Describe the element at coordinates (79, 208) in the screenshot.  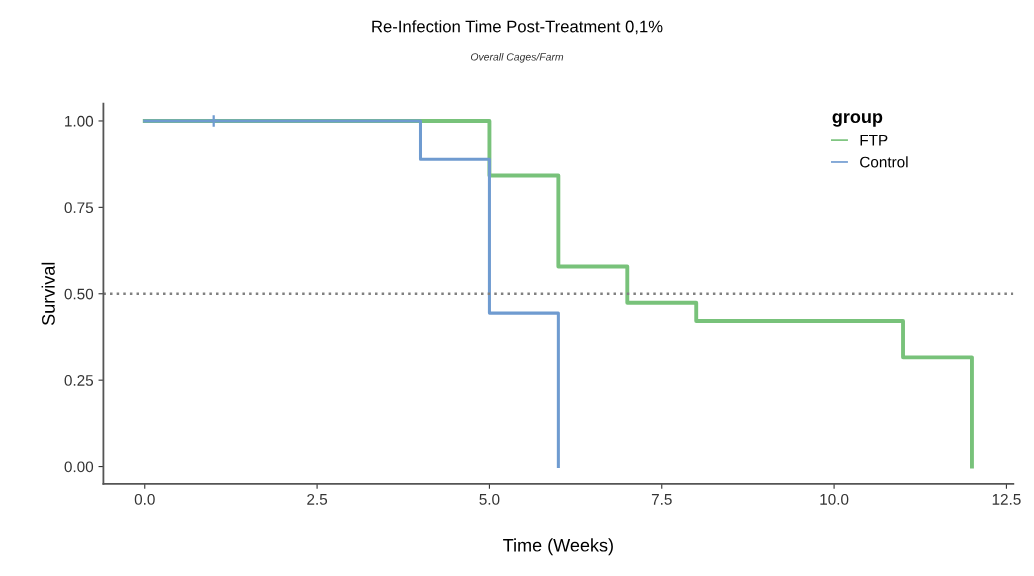
I see `y-tick-label: 0.75` at that location.